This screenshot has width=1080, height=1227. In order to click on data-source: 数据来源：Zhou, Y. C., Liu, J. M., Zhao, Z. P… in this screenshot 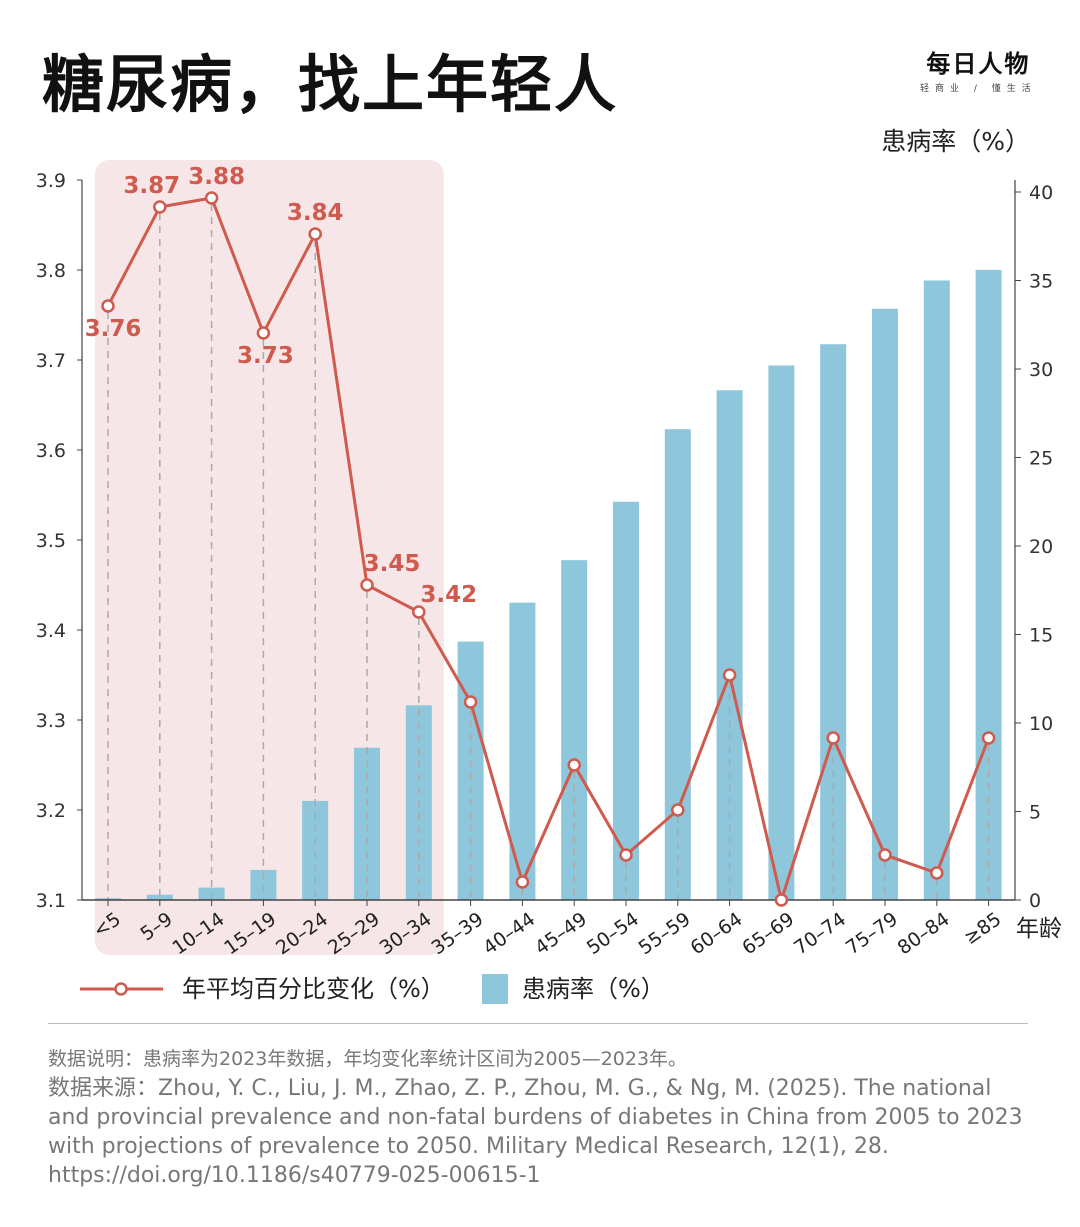, I will do `click(535, 1132)`.